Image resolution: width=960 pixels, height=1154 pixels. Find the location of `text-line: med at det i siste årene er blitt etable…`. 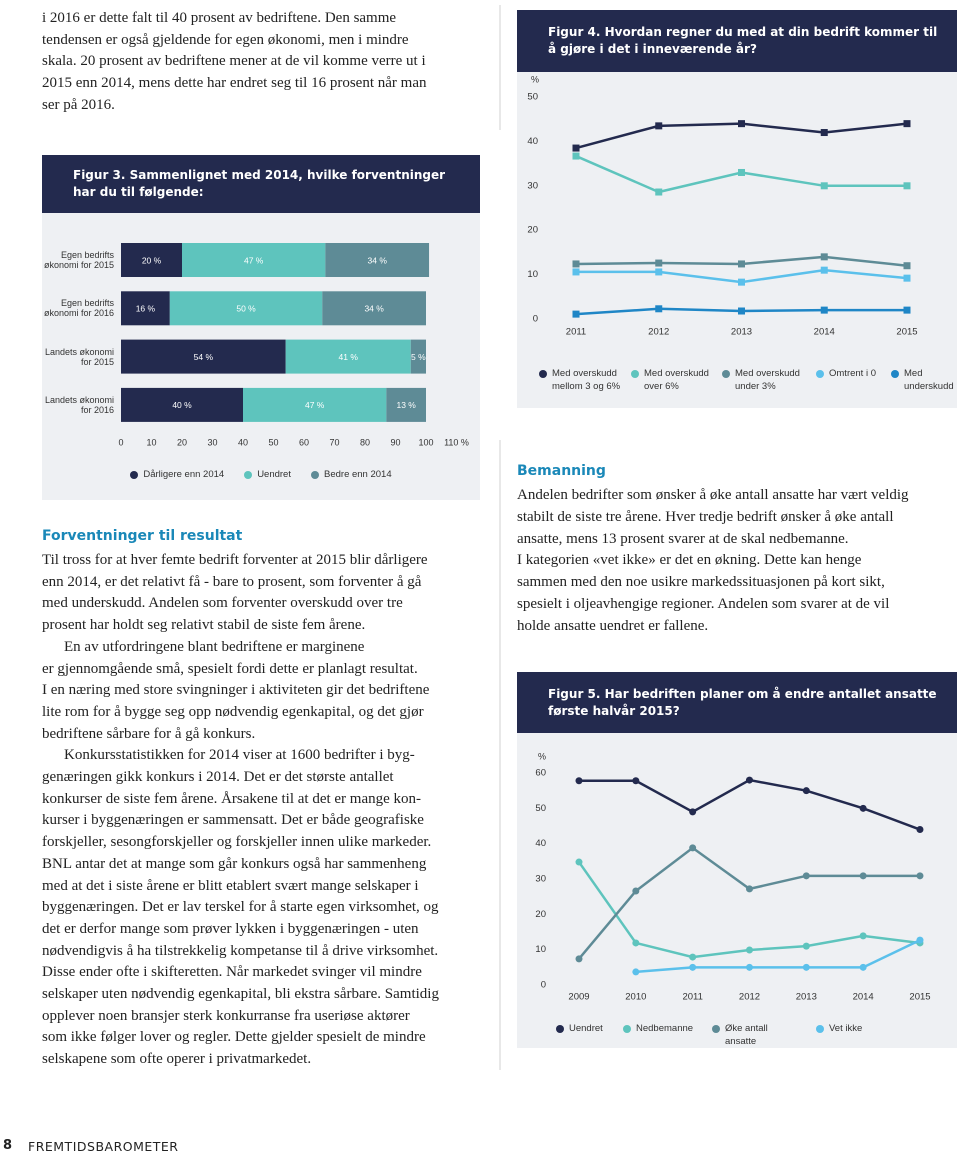

text-line: med at det i siste årene er blitt etable… is located at coordinates (230, 885).